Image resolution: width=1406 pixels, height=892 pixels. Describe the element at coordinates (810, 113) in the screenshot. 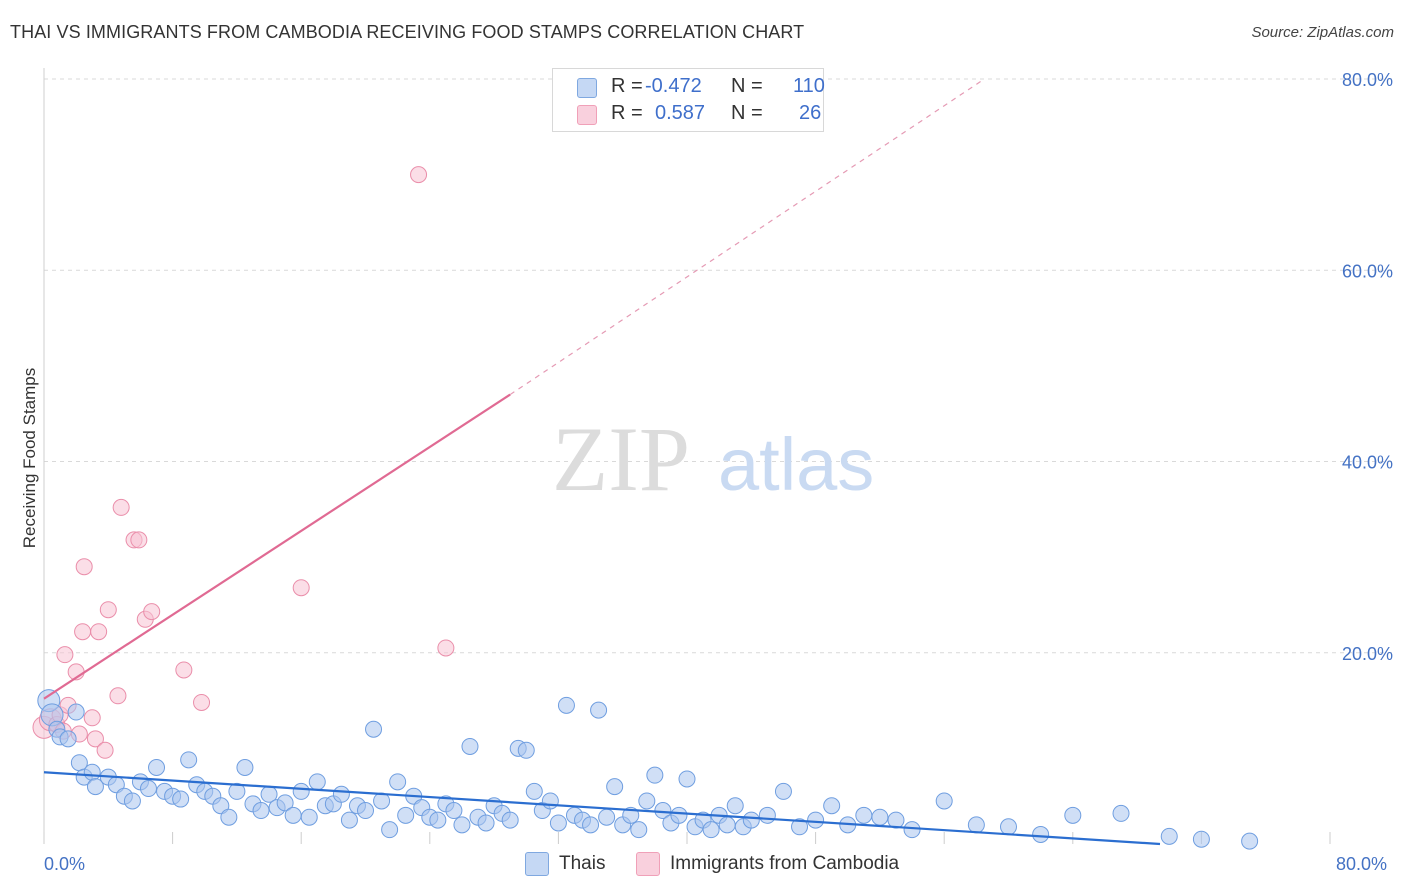

I see `legend-n-value-cambodia: 26` at that location.